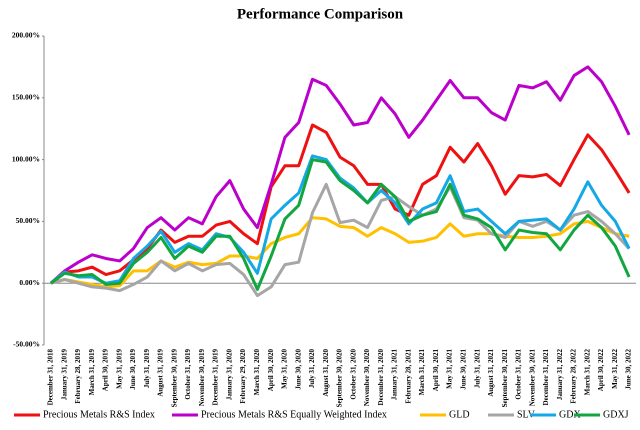 The image size is (640, 430). Describe the element at coordinates (320, 14) in the screenshot. I see `chart-title: Performance Comparison` at that location.